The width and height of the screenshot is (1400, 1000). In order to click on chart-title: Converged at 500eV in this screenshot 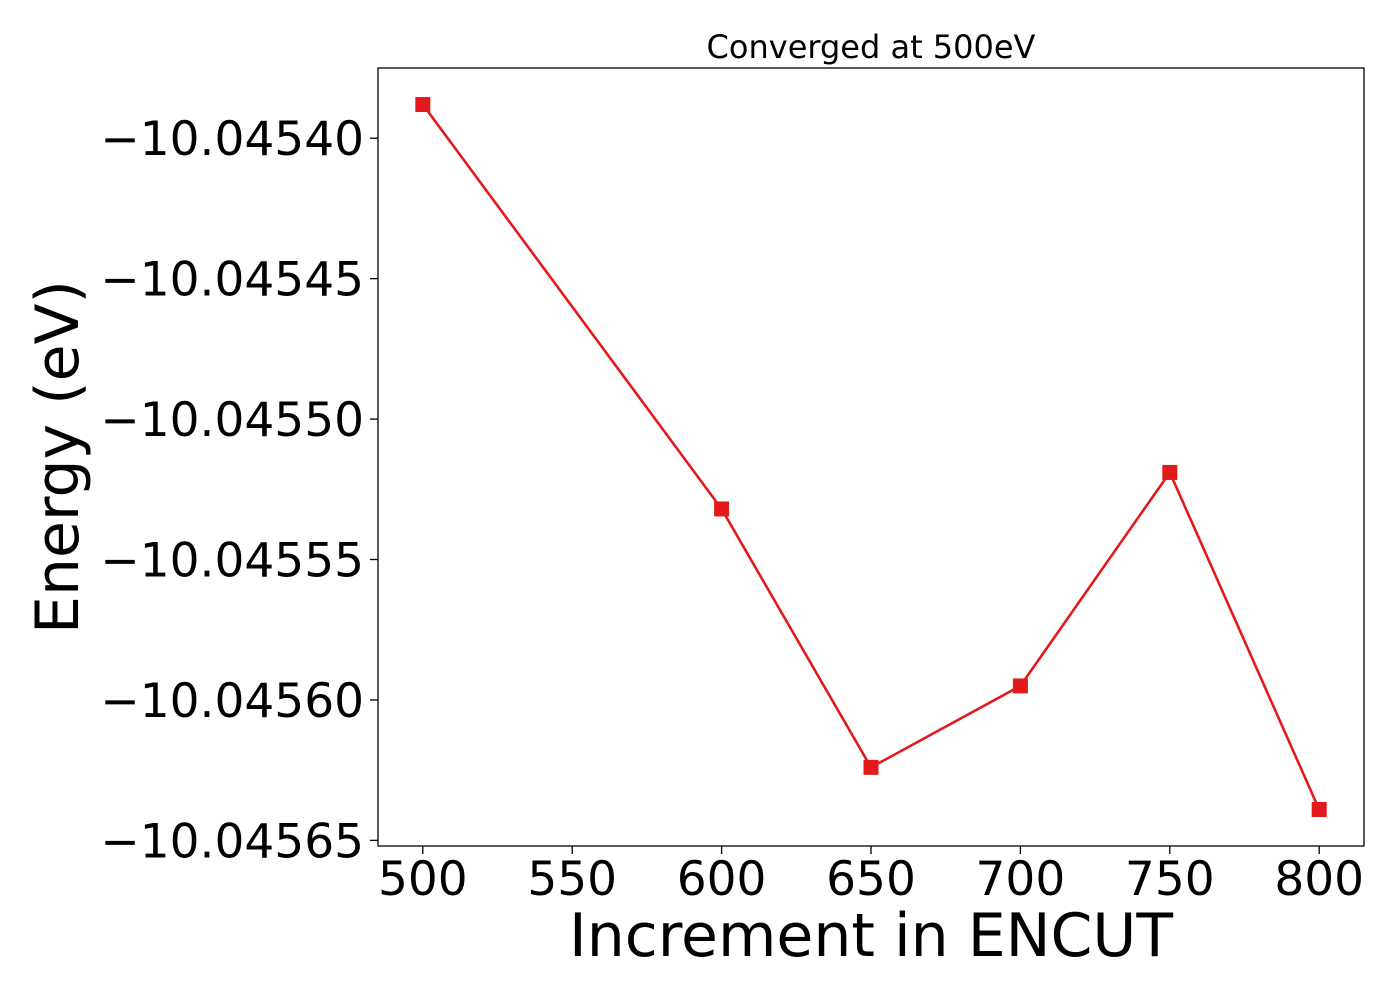, I will do `click(871, 47)`.